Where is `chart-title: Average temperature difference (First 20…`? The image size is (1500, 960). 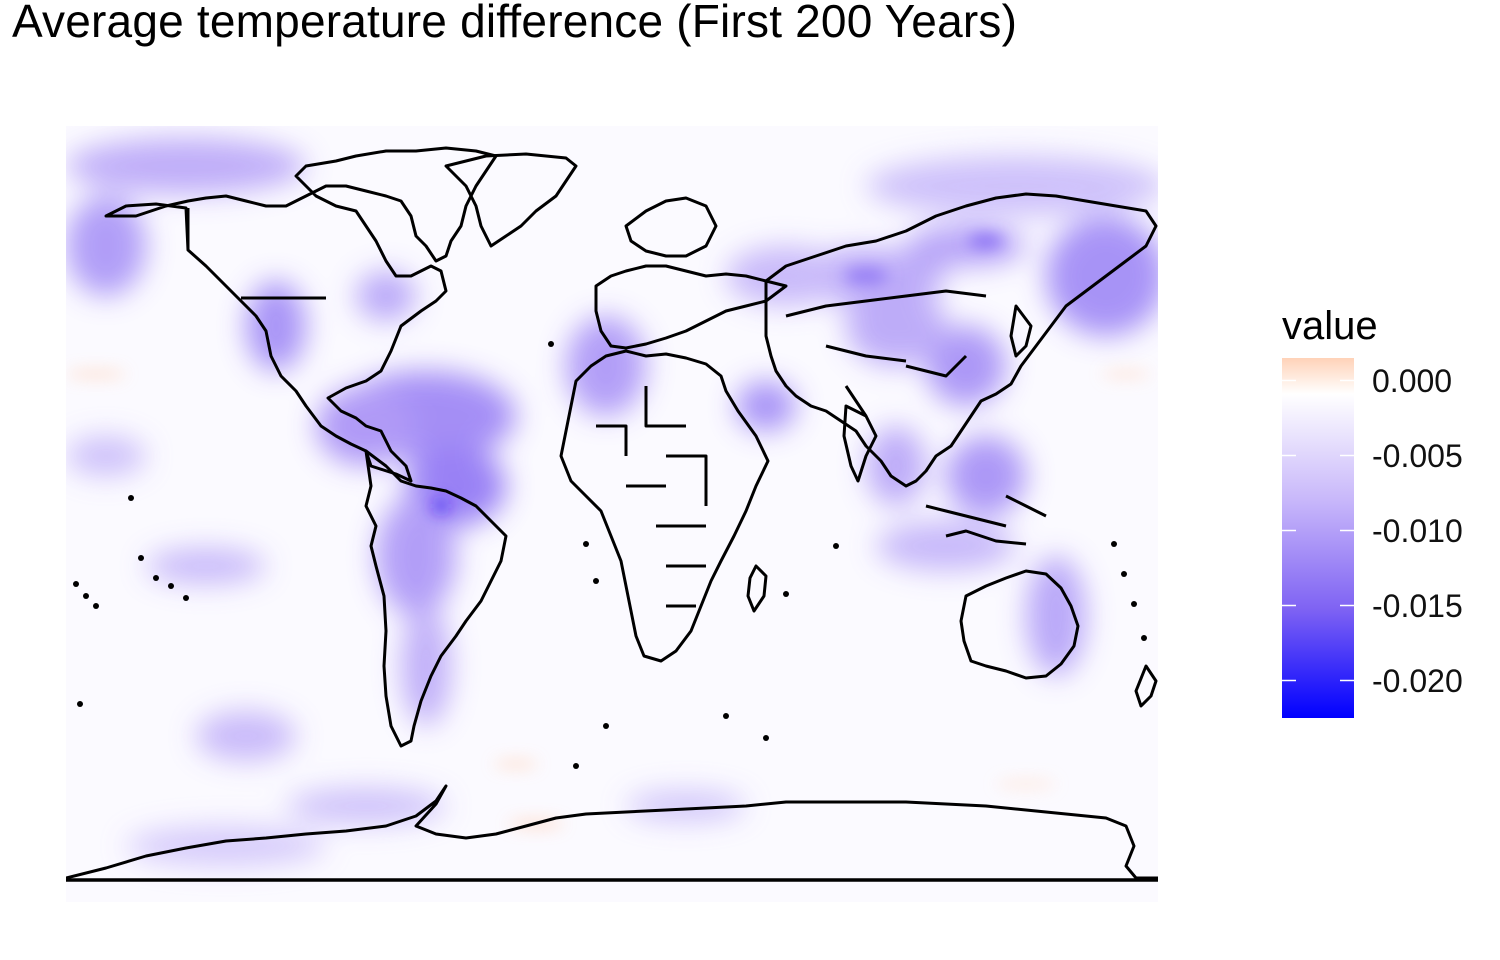 chart-title: Average temperature difference (First 20… is located at coordinates (515, 23).